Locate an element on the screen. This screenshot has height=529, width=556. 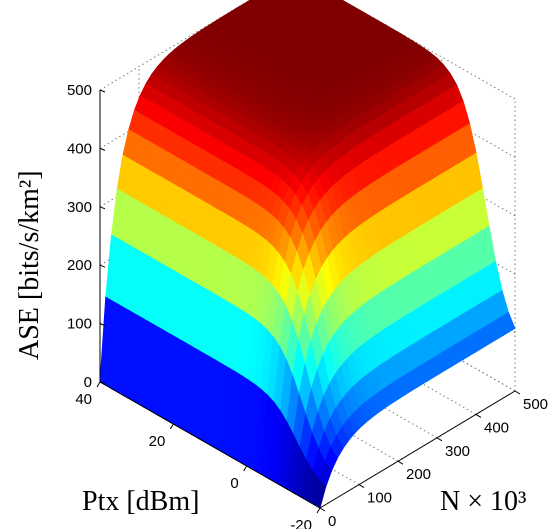
ptx-axis-label: Ptx [dBm] is located at coordinates (140, 501).